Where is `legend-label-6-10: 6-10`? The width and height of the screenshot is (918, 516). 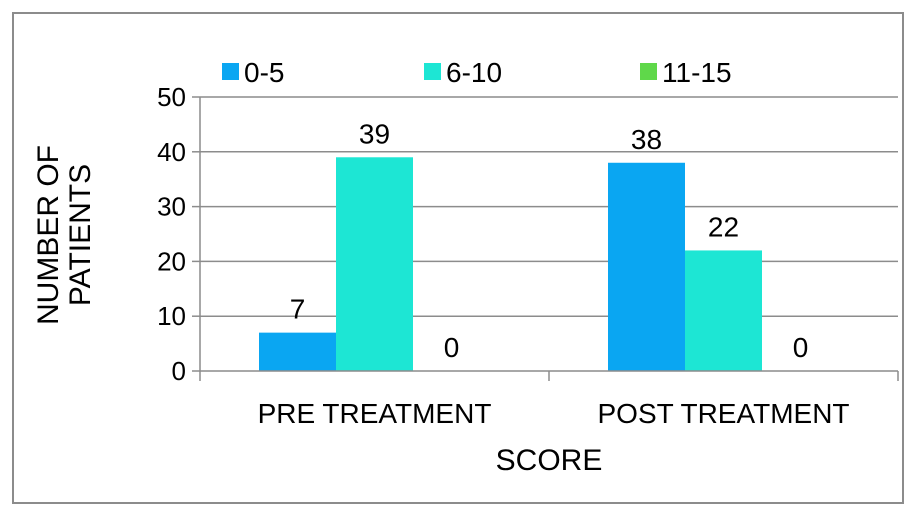
legend-label-6-10: 6-10 is located at coordinates (474, 72).